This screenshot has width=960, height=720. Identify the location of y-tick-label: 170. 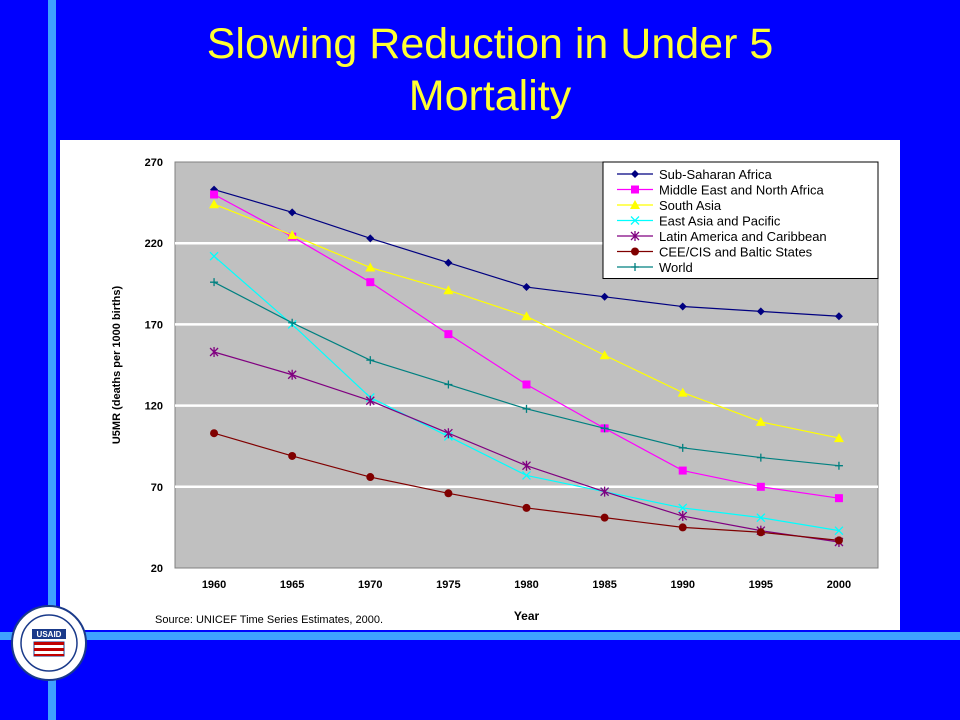
(154, 325).